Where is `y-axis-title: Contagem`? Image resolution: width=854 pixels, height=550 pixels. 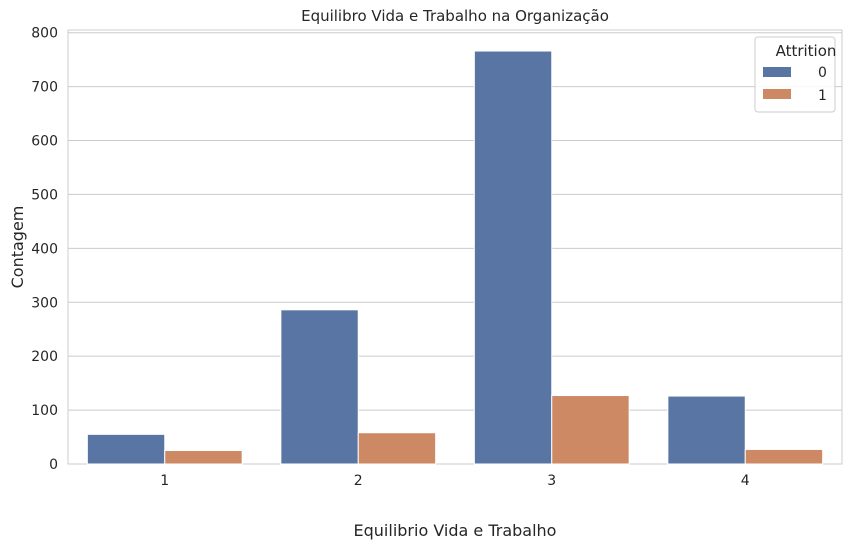
y-axis-title: Contagem is located at coordinates (17, 247).